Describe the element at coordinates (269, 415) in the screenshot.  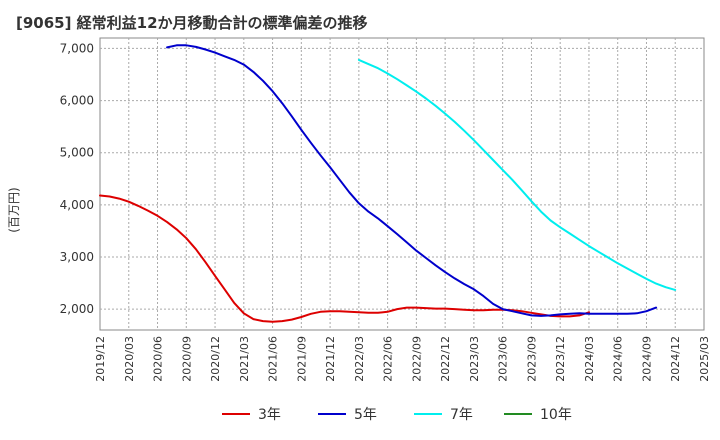
I see `legend-label-0: 3年` at that location.